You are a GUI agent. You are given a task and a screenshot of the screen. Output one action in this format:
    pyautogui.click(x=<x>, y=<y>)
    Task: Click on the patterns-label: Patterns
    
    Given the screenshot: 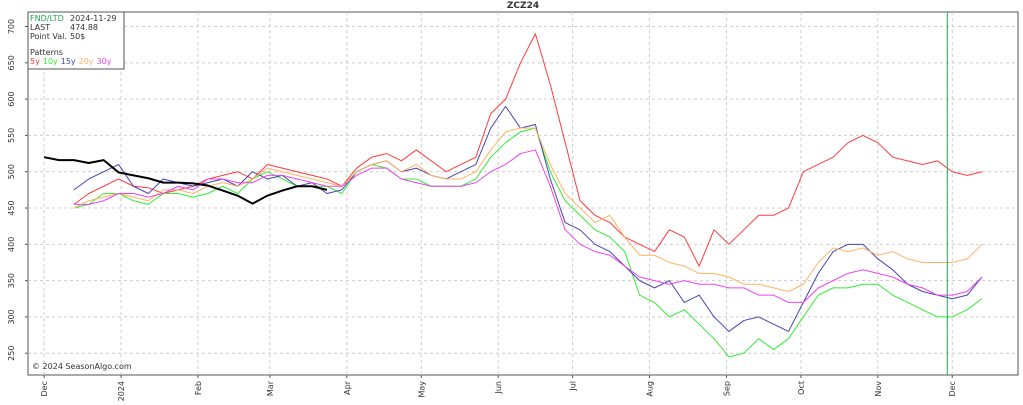 What is the action you would take?
    pyautogui.click(x=46, y=52)
    